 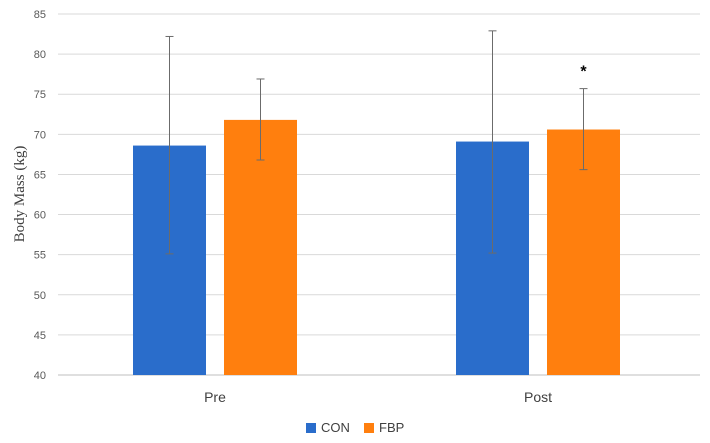 What do you see at coordinates (40, 296) in the screenshot?
I see `y-tick-label-50: 50` at bounding box center [40, 296].